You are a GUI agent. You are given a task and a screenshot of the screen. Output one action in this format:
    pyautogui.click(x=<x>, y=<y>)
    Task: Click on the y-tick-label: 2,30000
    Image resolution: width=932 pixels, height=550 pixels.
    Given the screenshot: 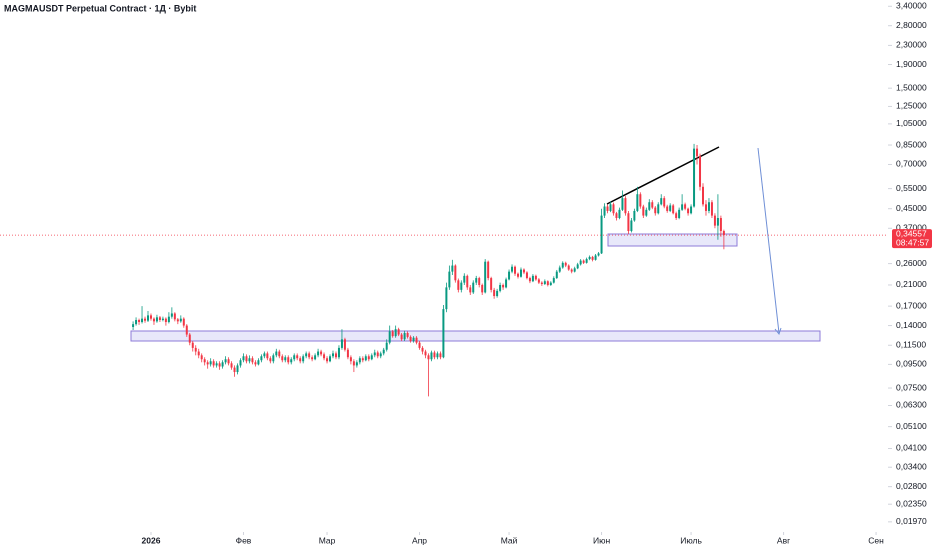 What is the action you would take?
    pyautogui.click(x=911, y=45)
    